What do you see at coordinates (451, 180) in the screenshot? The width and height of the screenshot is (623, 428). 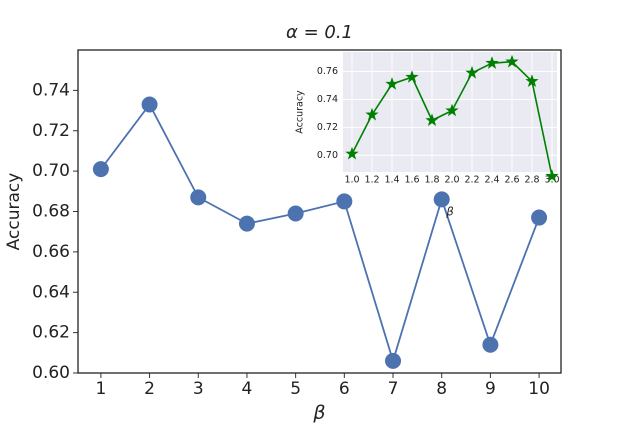 I see `x-tick-label: 2.0` at bounding box center [451, 180].